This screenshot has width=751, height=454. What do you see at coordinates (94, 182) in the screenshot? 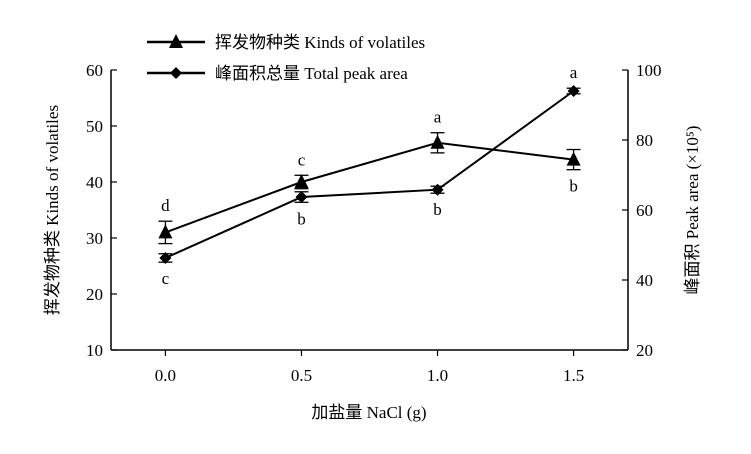
I see `left-tick-label: 40` at bounding box center [94, 182].